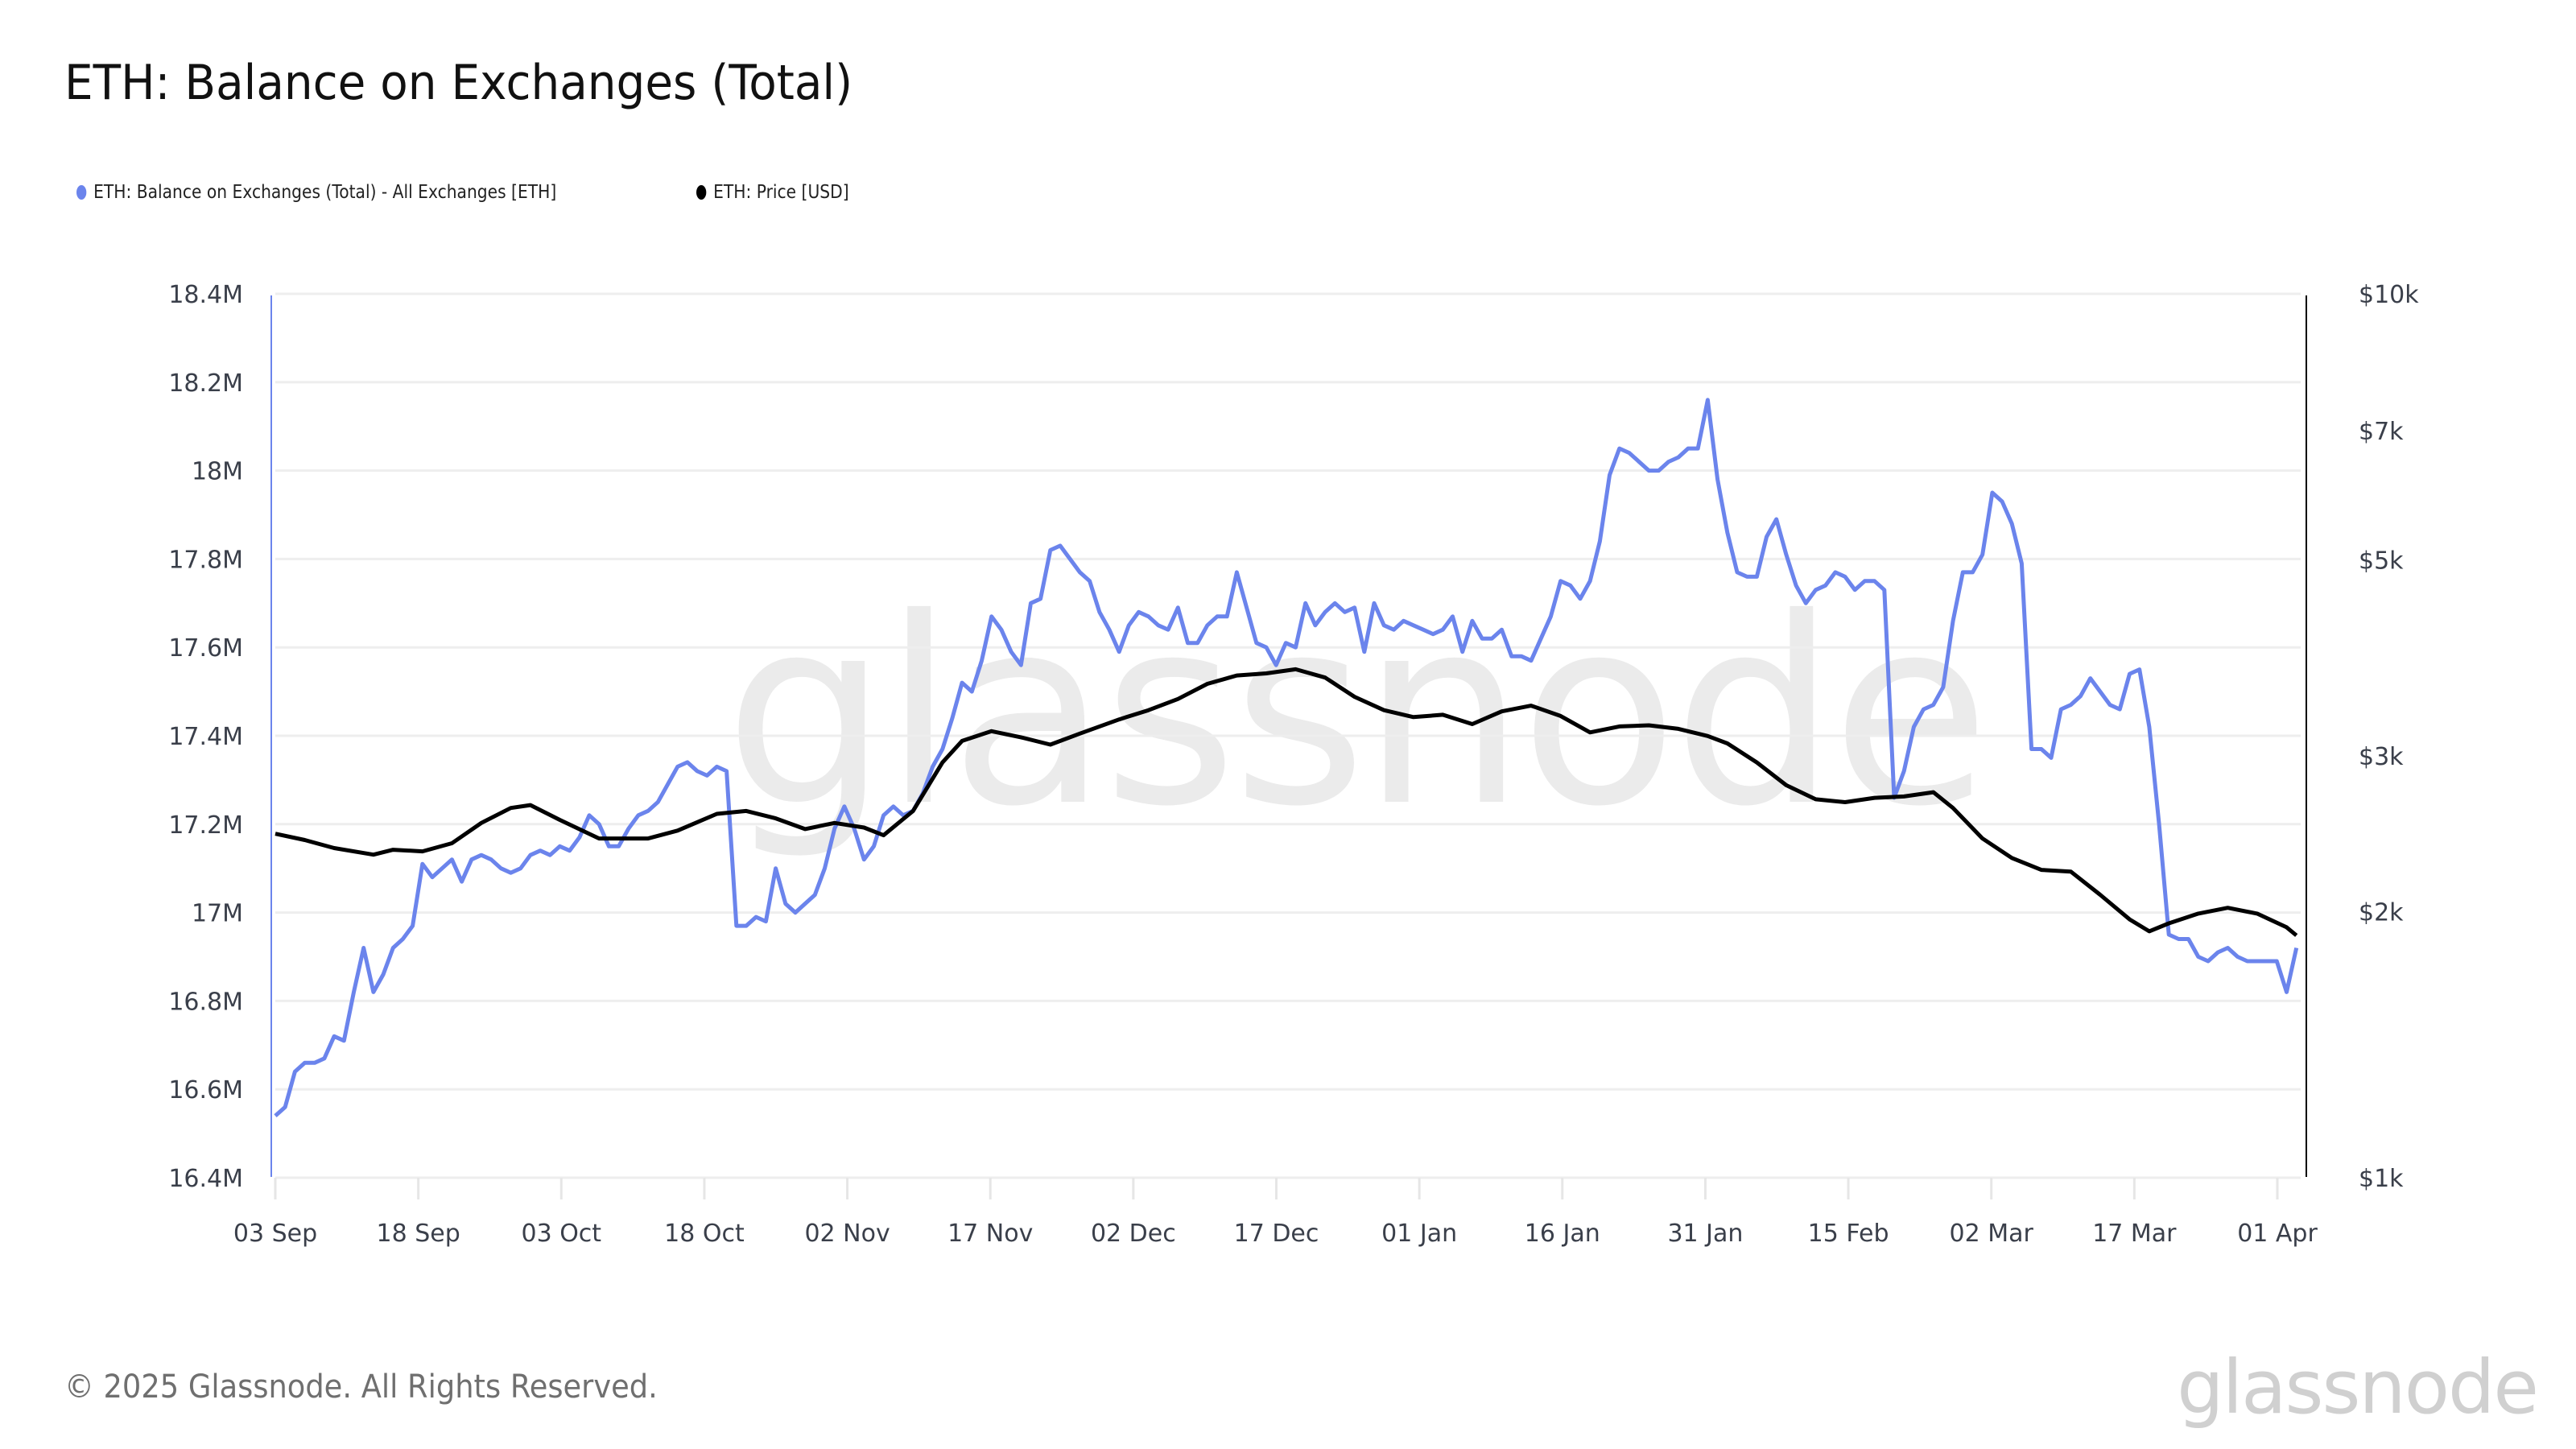 This screenshot has width=2576, height=1449. I want to click on x-tick-label: 16 Jan, so click(1562, 1234).